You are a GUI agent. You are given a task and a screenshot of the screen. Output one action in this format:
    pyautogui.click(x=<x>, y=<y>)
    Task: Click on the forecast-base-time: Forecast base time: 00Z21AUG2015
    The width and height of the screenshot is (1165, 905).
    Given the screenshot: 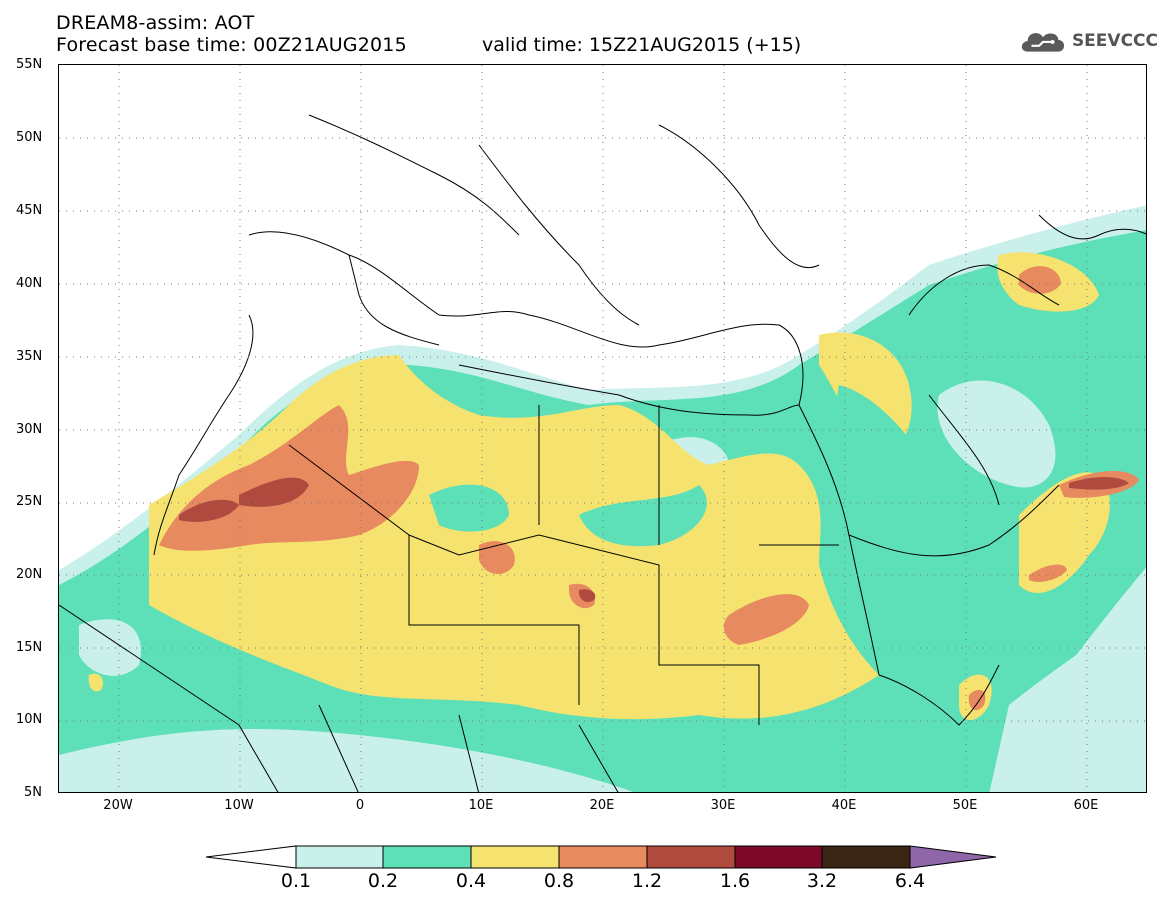 What is the action you would take?
    pyautogui.click(x=231, y=45)
    